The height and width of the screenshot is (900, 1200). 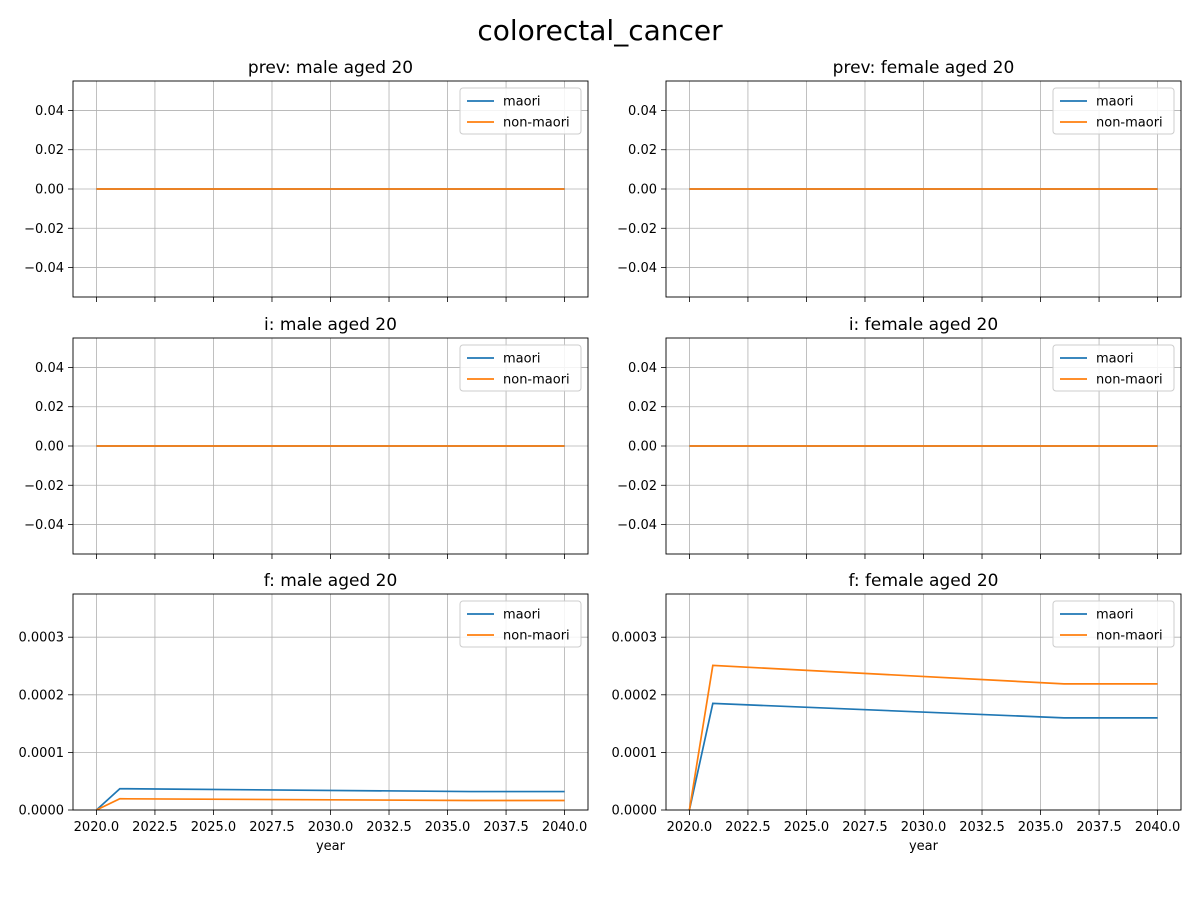 What do you see at coordinates (924, 68) in the screenshot?
I see `subplot-title: prev: female aged 20` at bounding box center [924, 68].